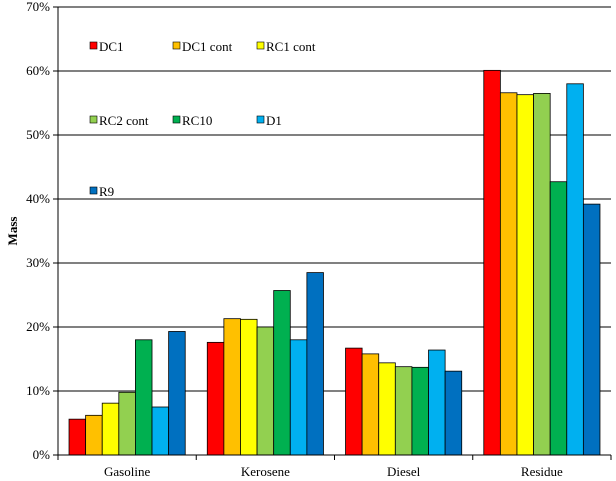 Image resolution: width=616 pixels, height=481 pixels. I want to click on legend-label: RC10, so click(197, 120).